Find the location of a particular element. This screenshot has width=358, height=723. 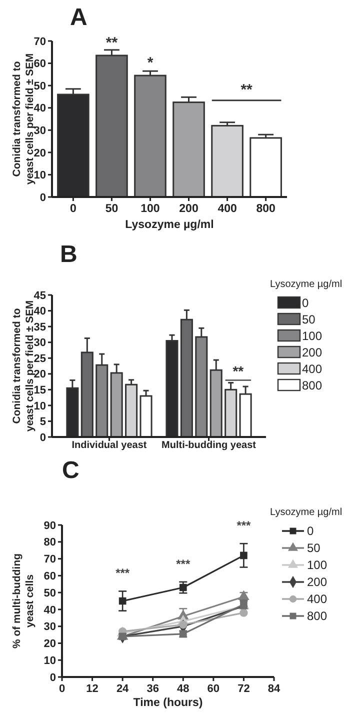

y-tick-label: 90 is located at coordinates (50, 526).